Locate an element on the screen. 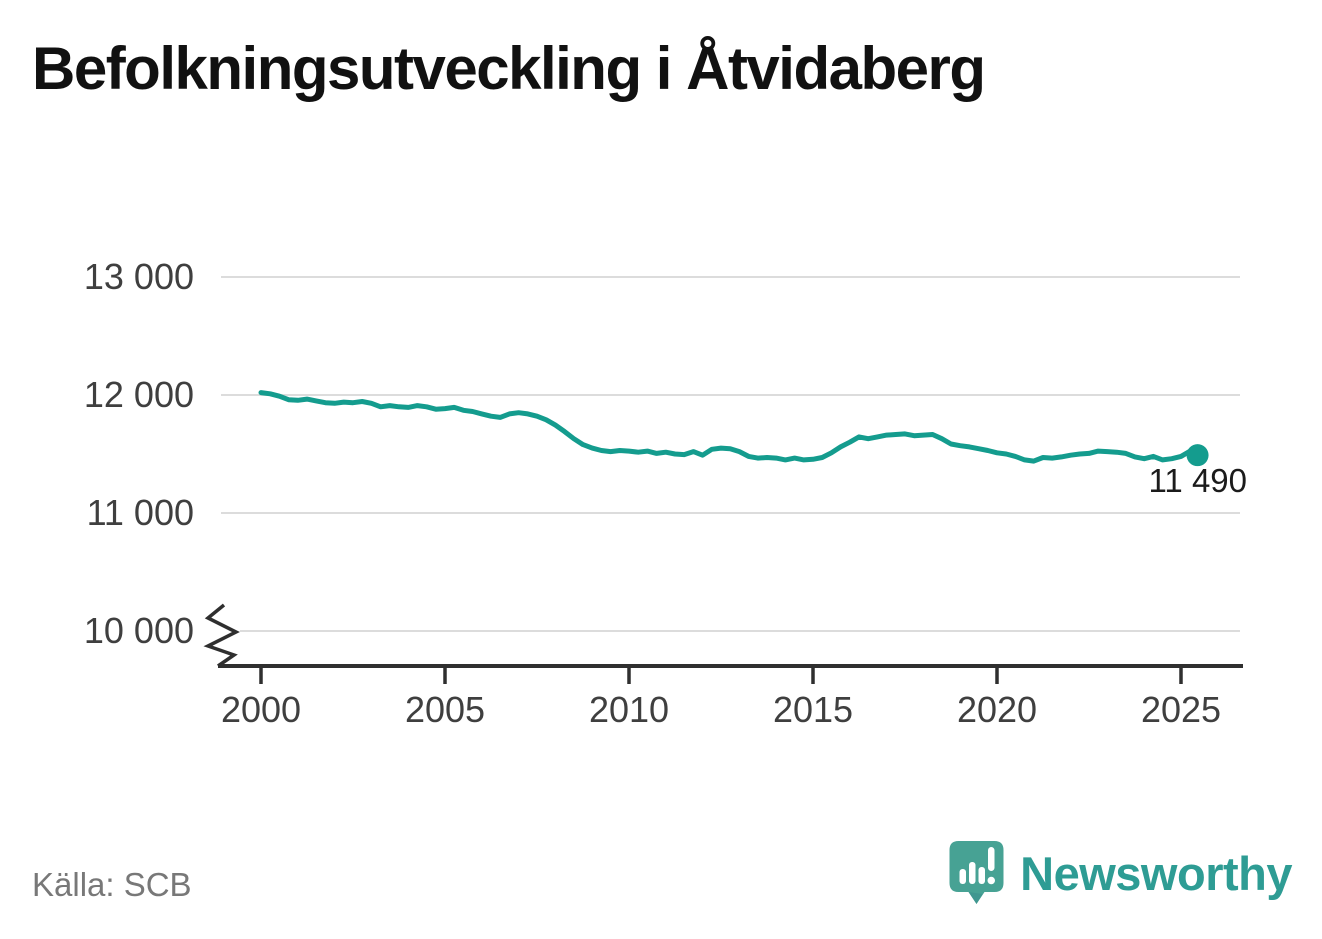 This screenshot has width=1322, height=939. newsworthy-wordmark: Newsworthy is located at coordinates (1156, 873).